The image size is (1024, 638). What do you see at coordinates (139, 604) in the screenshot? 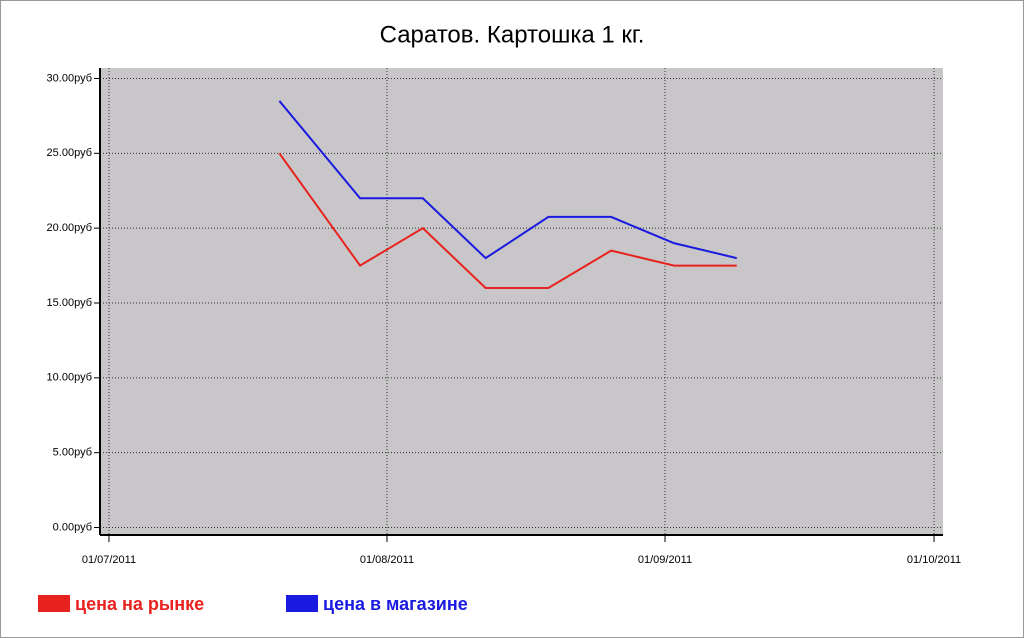
I see `legend-label: цена на рынке` at bounding box center [139, 604].